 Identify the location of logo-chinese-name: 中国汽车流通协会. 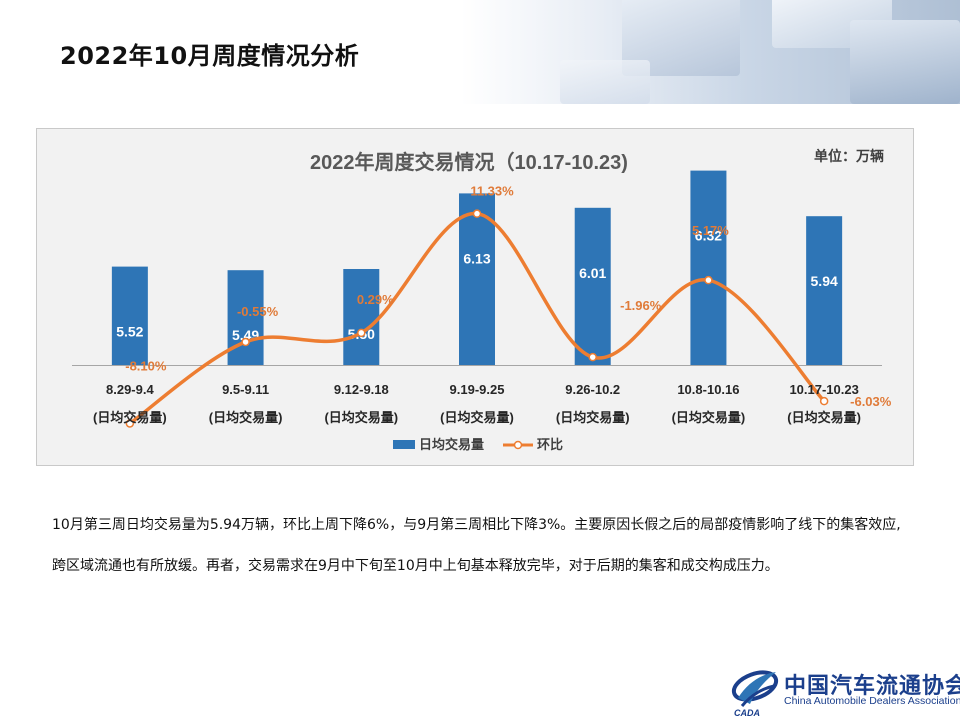
(872, 686).